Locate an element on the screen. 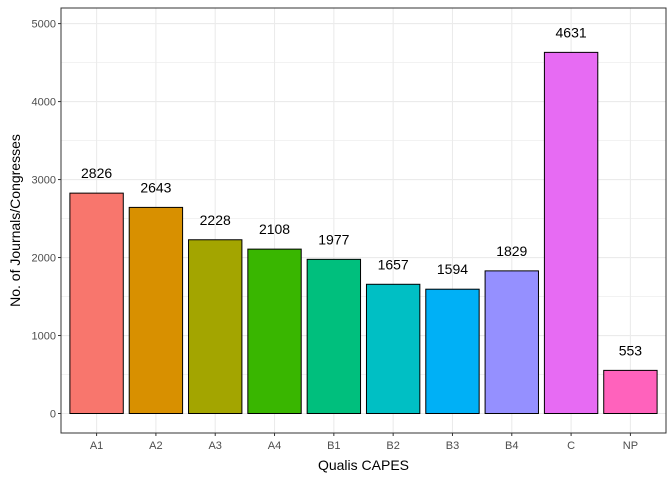 This screenshot has width=672, height=480. bar-a3 is located at coordinates (215, 327).